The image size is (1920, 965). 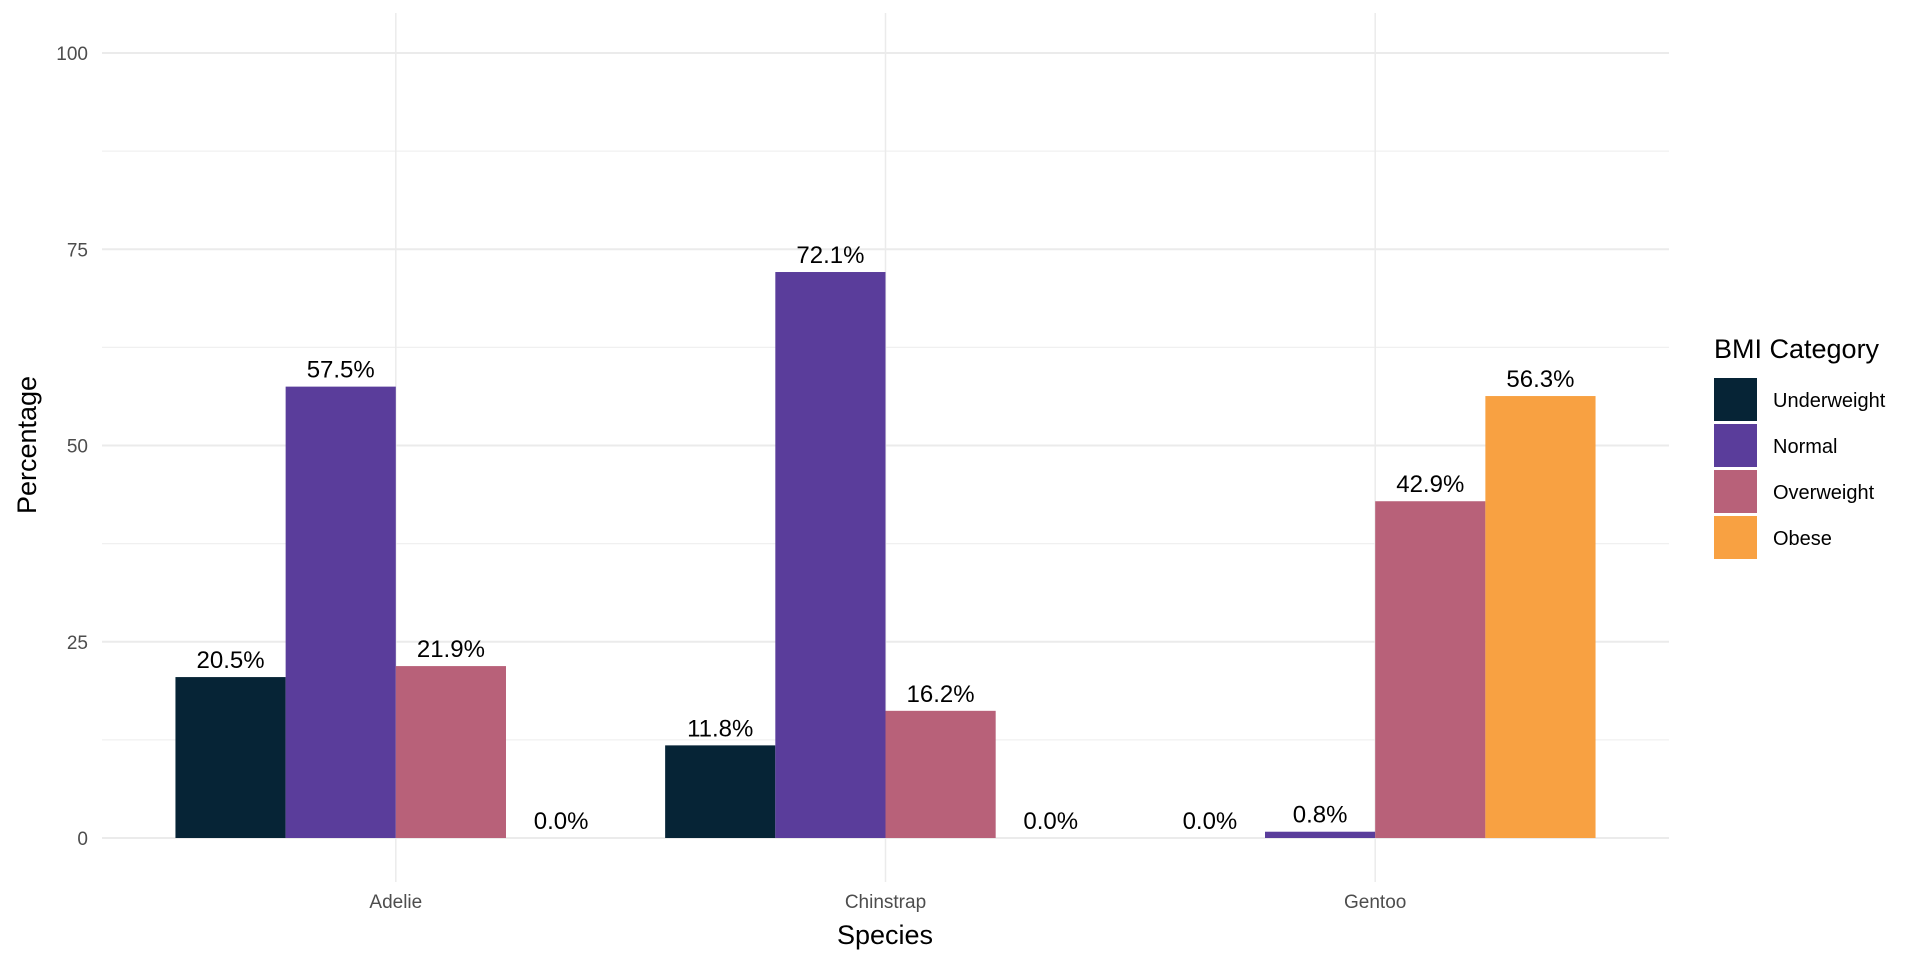 What do you see at coordinates (720, 791) in the screenshot?
I see `bar-underweight-chinstrap` at bounding box center [720, 791].